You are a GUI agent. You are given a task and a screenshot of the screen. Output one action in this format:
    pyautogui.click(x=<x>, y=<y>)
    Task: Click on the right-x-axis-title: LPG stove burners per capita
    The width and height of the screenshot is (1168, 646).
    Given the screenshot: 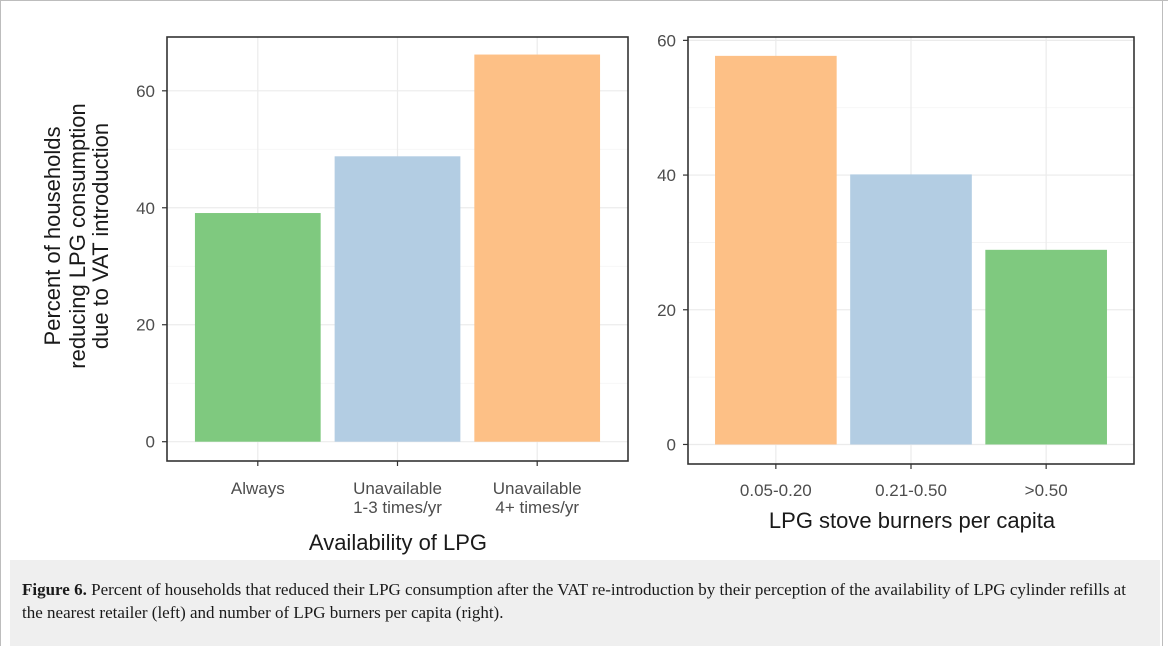 What is the action you would take?
    pyautogui.click(x=912, y=520)
    